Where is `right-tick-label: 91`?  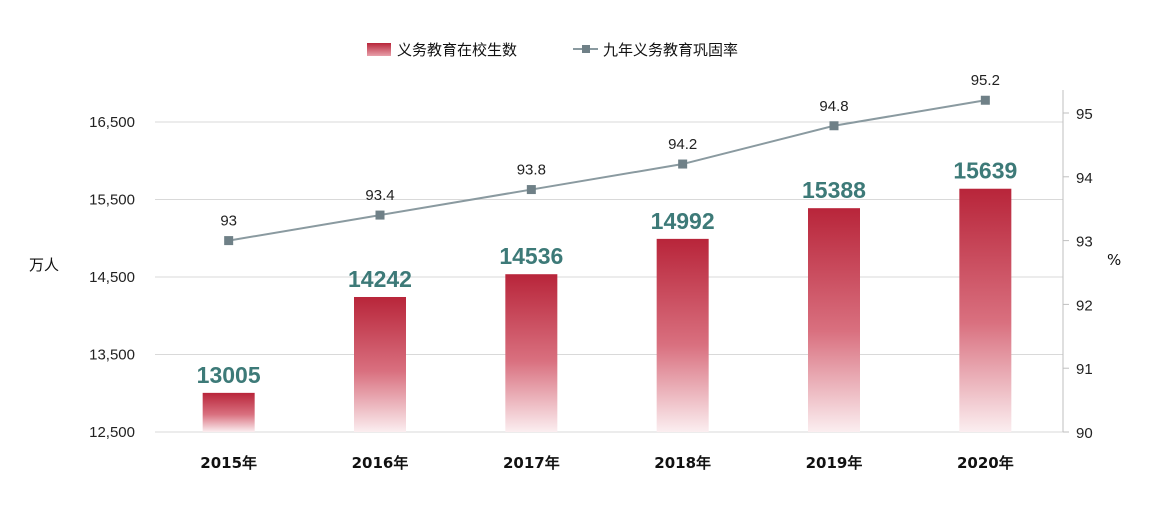
right-tick-label: 91 is located at coordinates (1084, 369).